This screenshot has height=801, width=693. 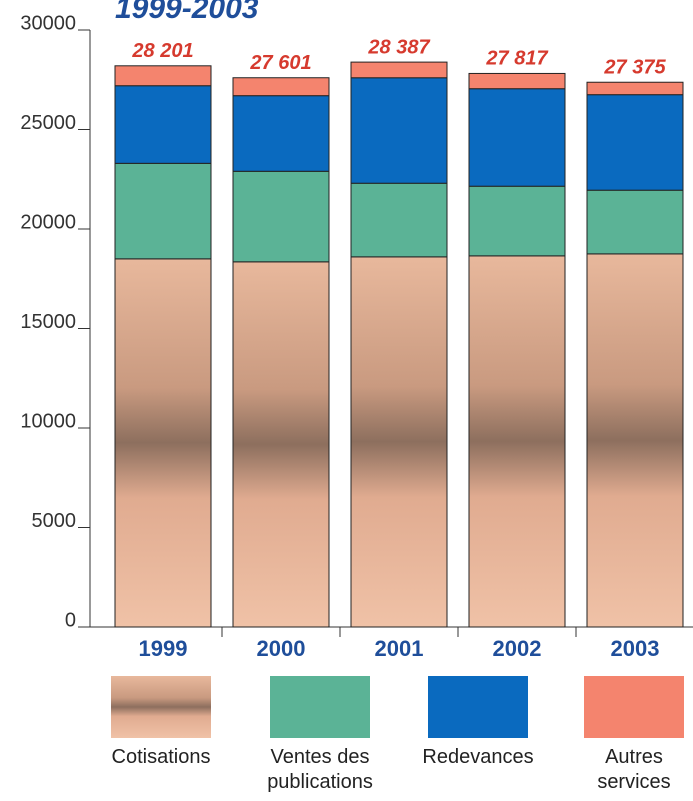 What do you see at coordinates (280, 63) in the screenshot?
I see `total-label: 27 601` at bounding box center [280, 63].